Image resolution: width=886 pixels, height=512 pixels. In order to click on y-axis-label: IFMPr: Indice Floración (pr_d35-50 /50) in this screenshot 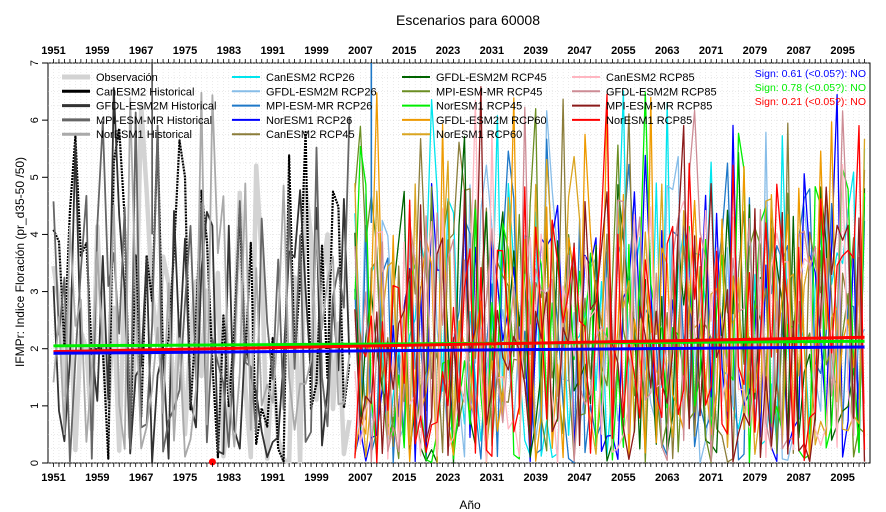, I will do `click(20, 262)`.